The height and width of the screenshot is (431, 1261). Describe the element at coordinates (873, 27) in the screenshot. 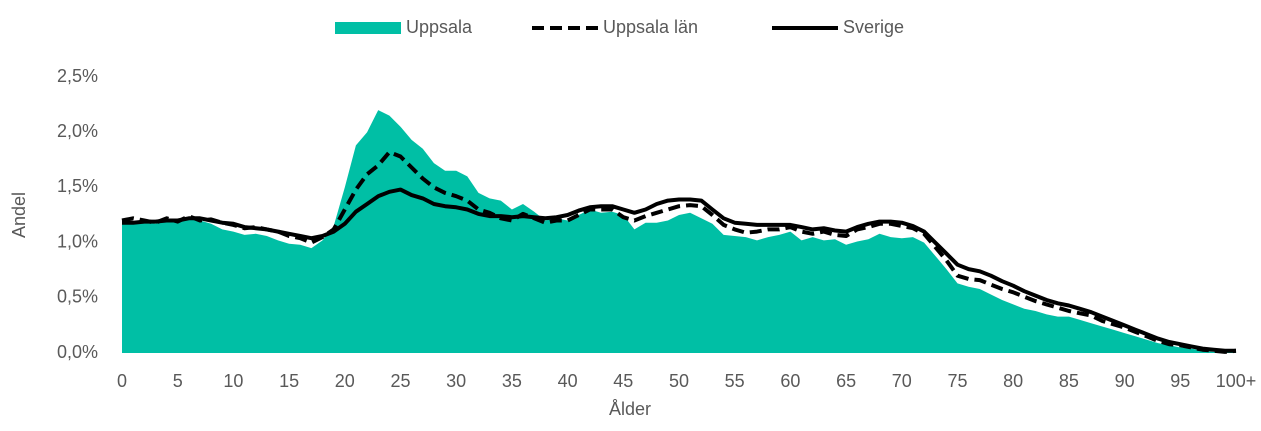

I see `legend-label: Sverige` at that location.